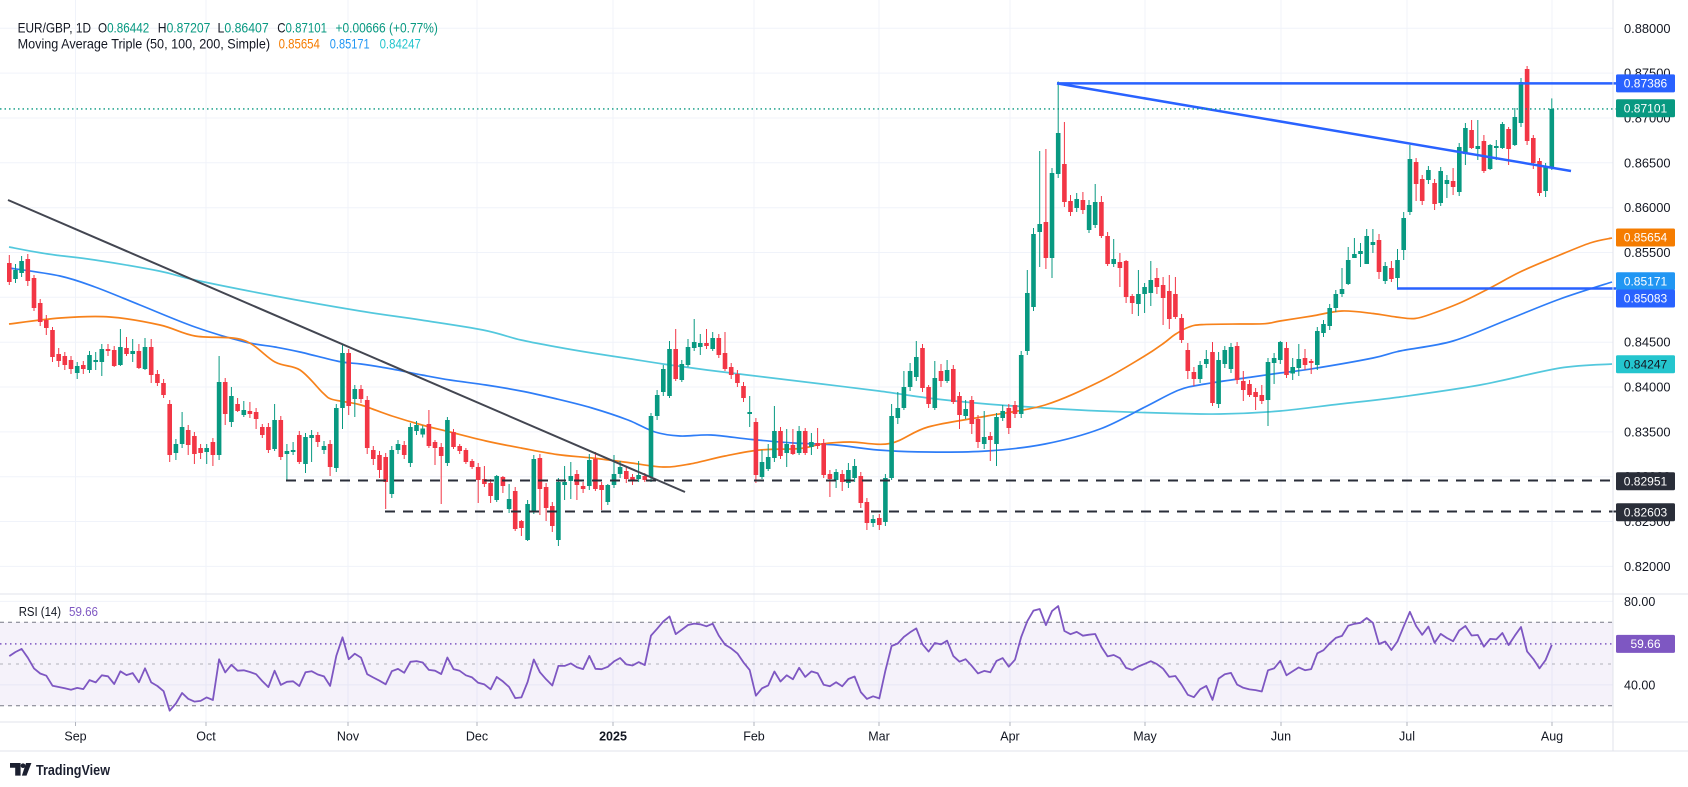 This screenshot has height=787, width=1688. I want to click on svg-text: L0.86407, so click(243, 28).